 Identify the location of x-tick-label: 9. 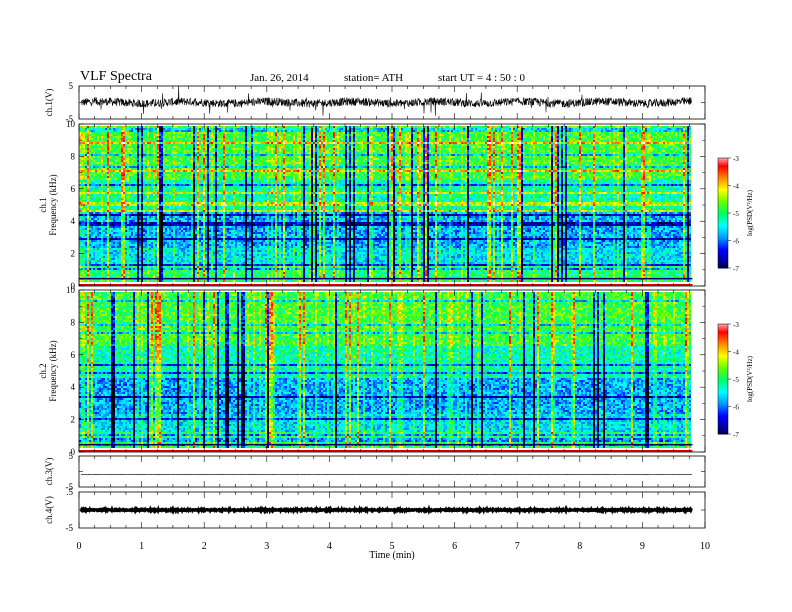
(642, 546).